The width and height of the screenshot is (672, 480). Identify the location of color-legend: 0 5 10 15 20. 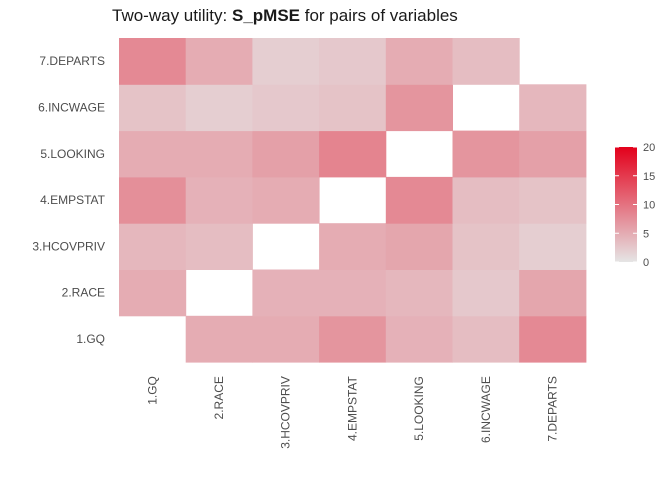
(635, 205).